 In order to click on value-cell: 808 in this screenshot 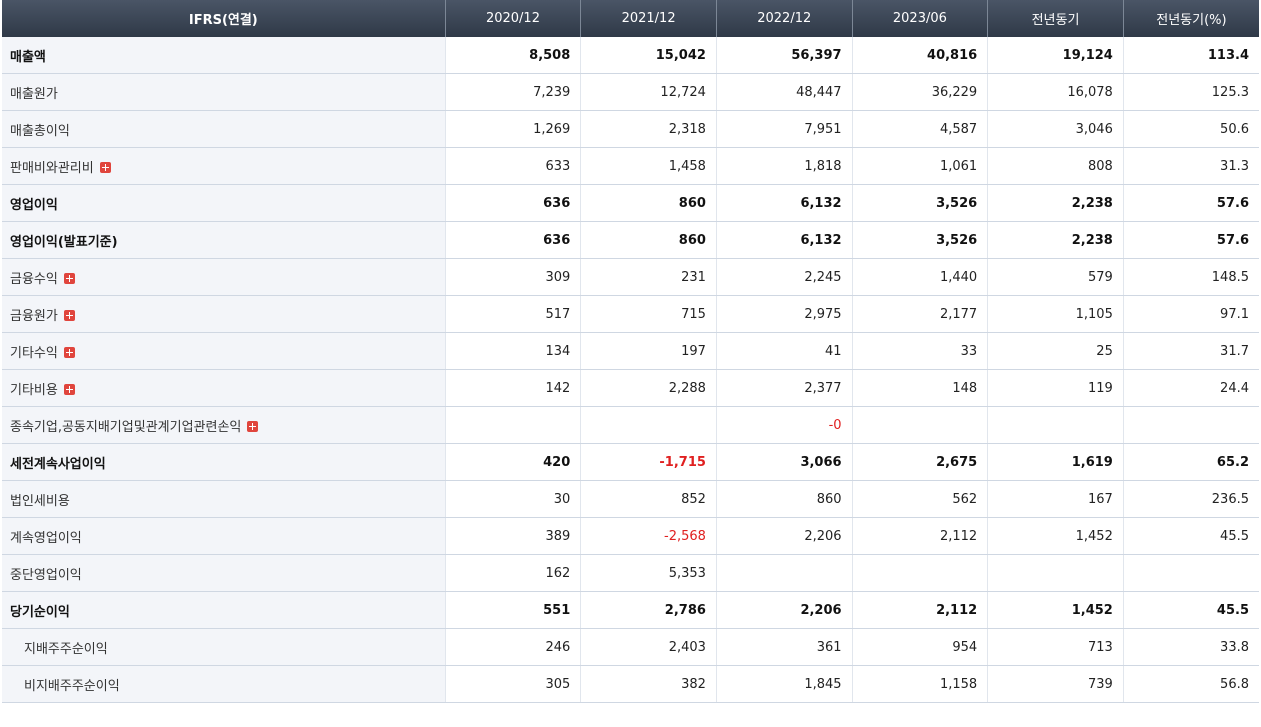, I will do `click(1055, 166)`.